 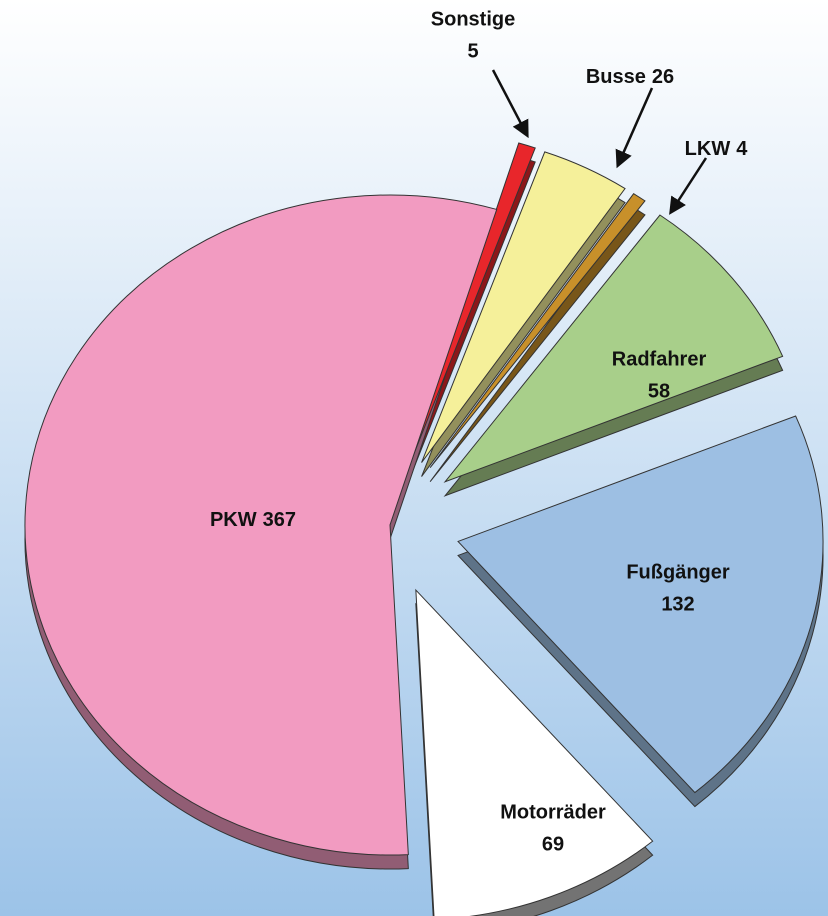 I want to click on slice-label-name: Radfahrer, so click(x=659, y=359).